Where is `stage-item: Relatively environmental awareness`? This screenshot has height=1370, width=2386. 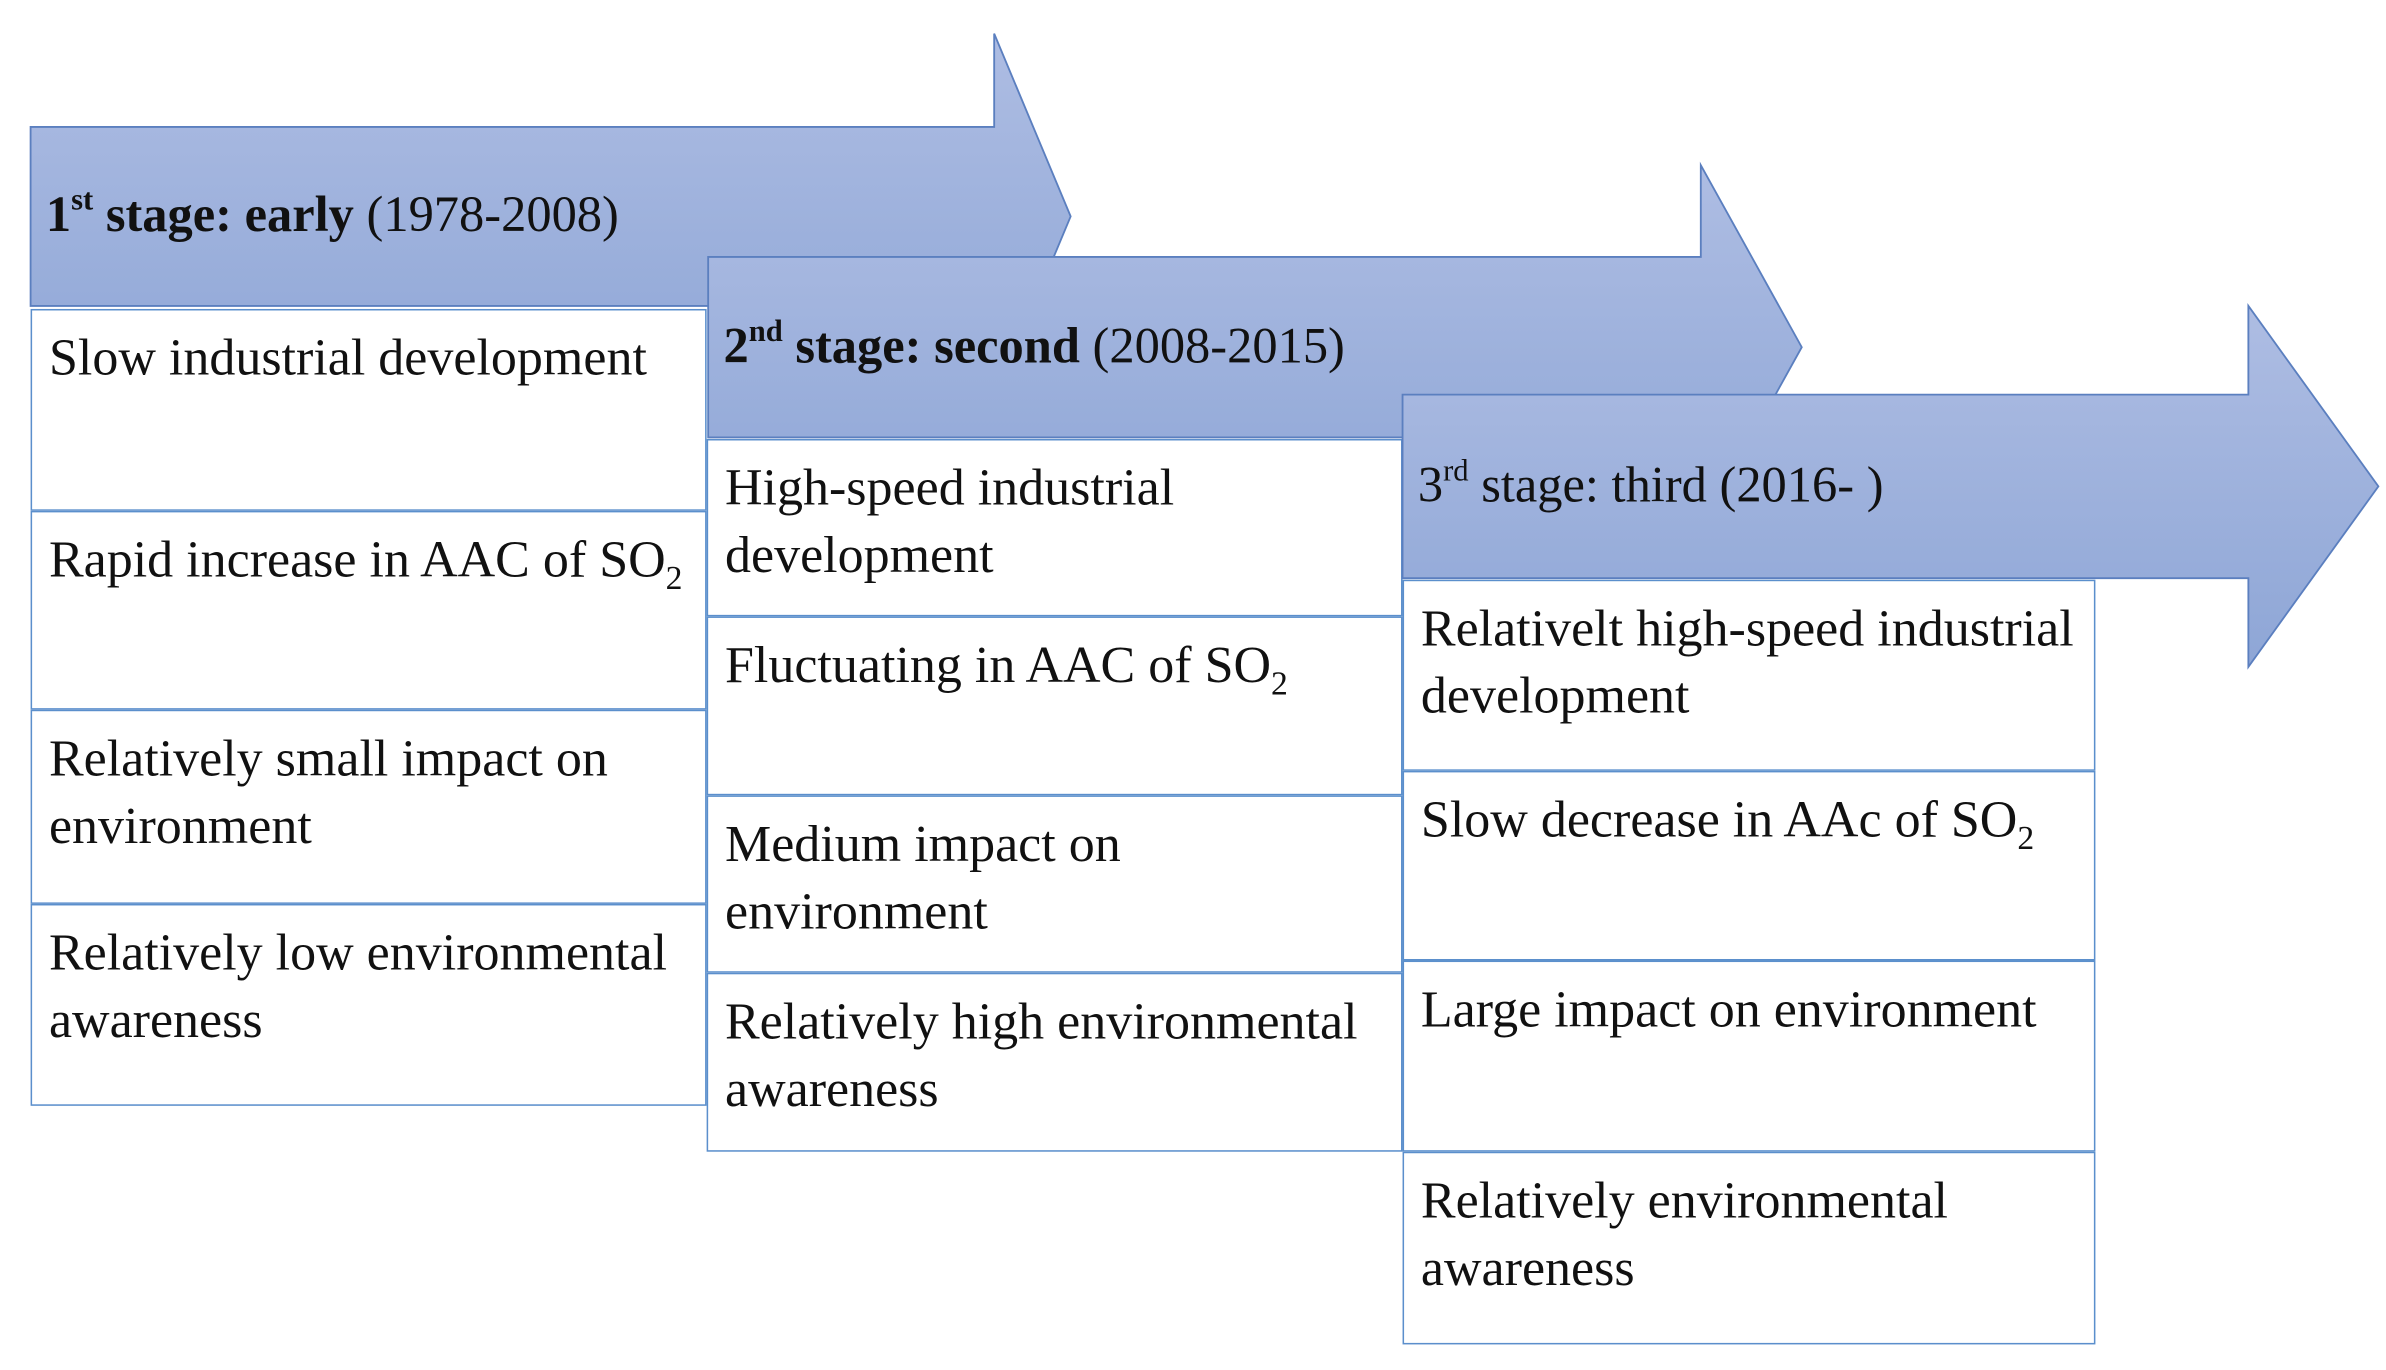
stage-item: Relatively environmental awareness is located at coordinates (1749, 1248).